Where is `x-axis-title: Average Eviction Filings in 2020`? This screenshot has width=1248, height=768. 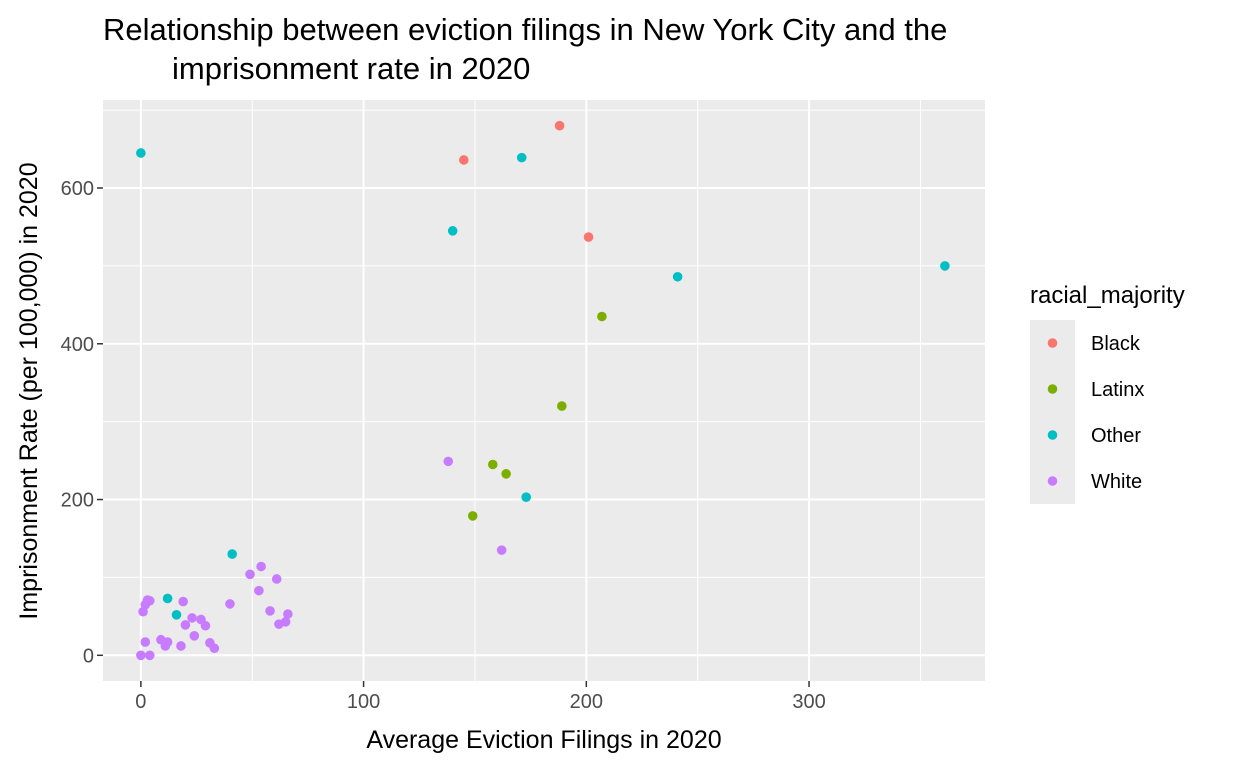
x-axis-title: Average Eviction Filings in 2020 is located at coordinates (543, 740).